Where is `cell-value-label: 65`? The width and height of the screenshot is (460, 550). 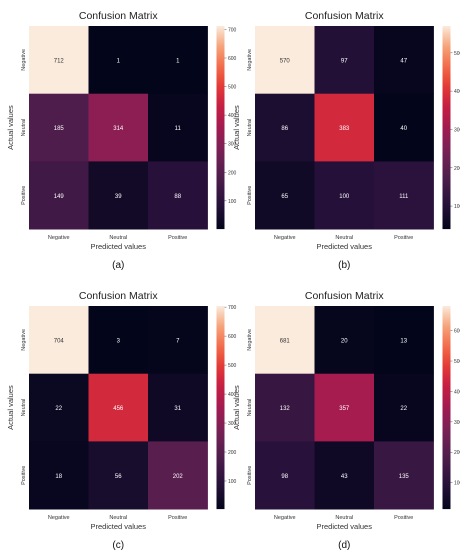 cell-value-label: 65 is located at coordinates (284, 197).